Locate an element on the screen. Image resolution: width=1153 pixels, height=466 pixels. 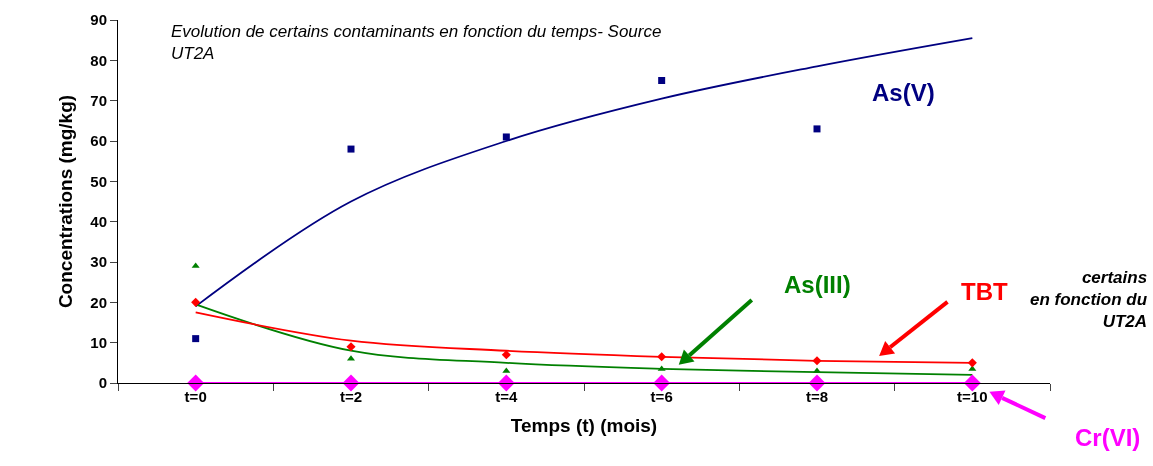
y-tick-label: 30 is located at coordinates (98, 262).